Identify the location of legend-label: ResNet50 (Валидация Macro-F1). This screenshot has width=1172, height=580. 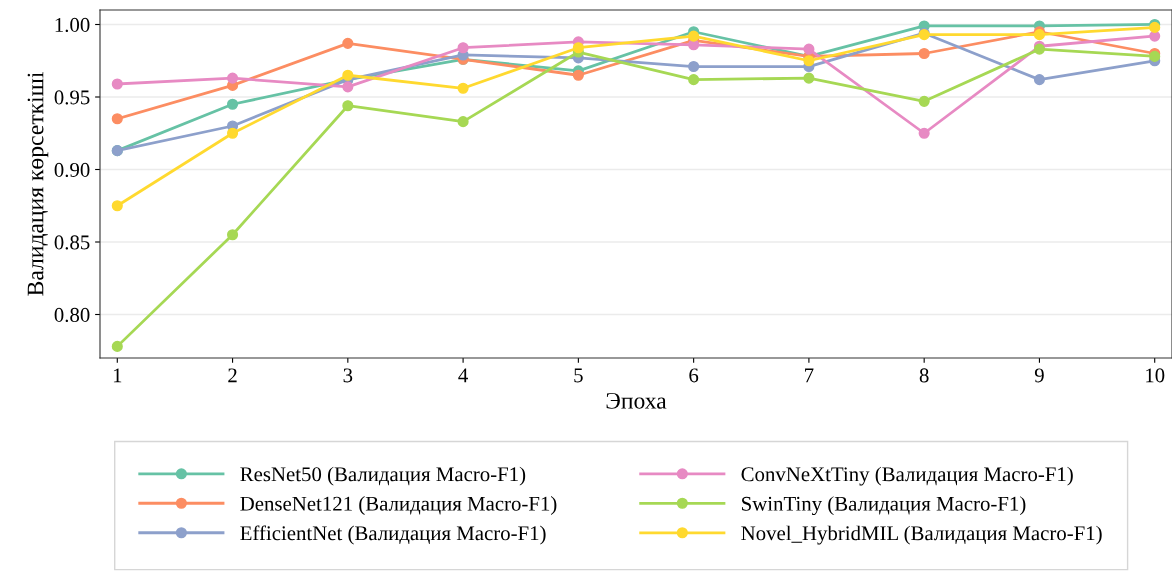
(383, 476).